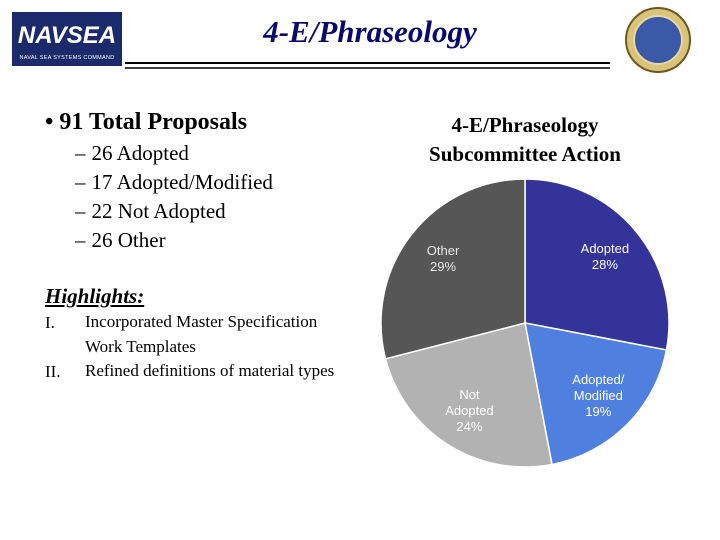 The image size is (720, 540). Describe the element at coordinates (153, 122) in the screenshot. I see `main-bullet-text: 91 Total Proposals` at that location.